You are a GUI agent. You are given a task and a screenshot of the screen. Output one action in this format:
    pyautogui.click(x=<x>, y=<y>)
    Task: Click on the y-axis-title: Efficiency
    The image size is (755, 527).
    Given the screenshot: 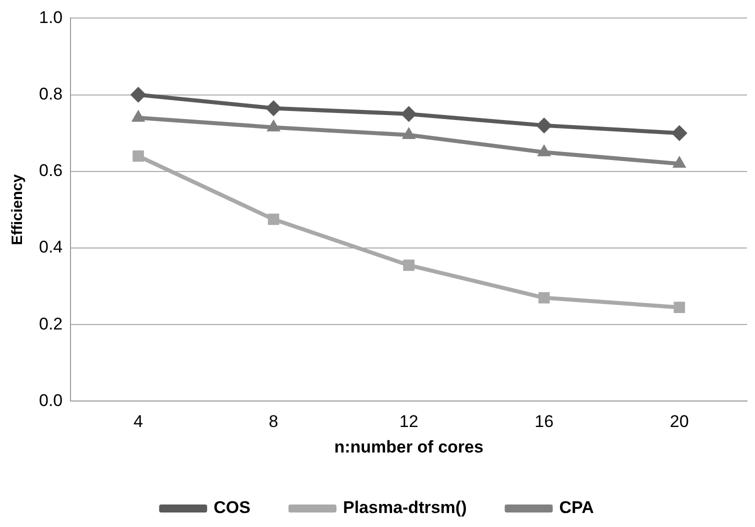 What is the action you would take?
    pyautogui.click(x=17, y=210)
    